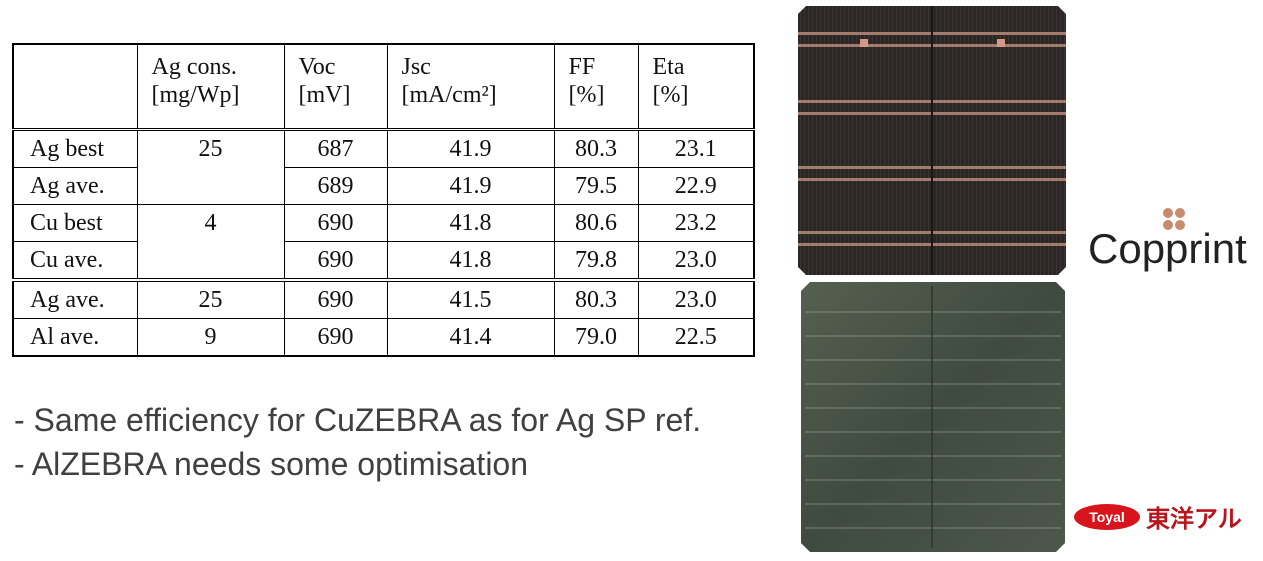 This screenshot has height=561, width=1263. I want to click on cell: 23.2, so click(696, 223).